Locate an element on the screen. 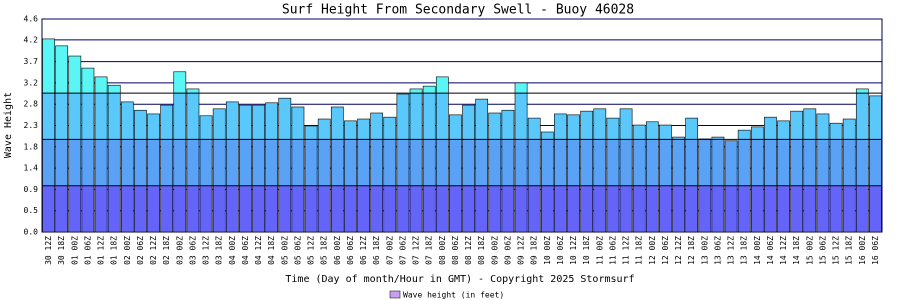 The height and width of the screenshot is (300, 900). x-tick-label: 06 12Z is located at coordinates (363, 250).